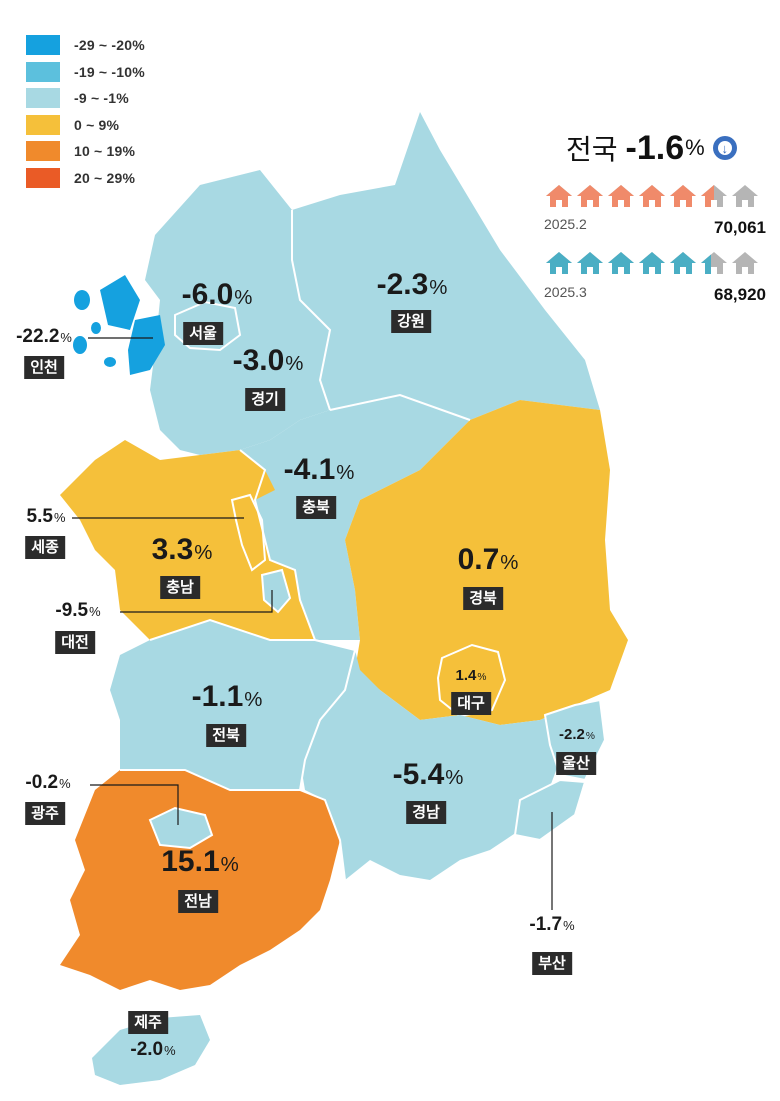 Image resolution: width=780 pixels, height=1101 pixels. Describe the element at coordinates (565, 224) in the screenshot. I see `period-label: 2025.2` at that location.